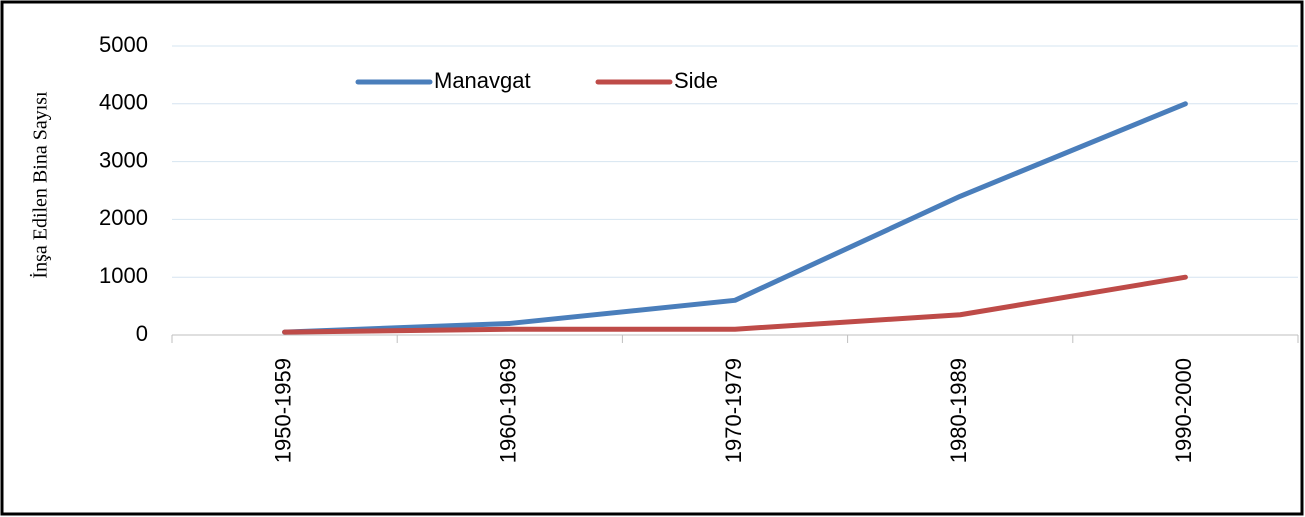 Image resolution: width=1305 pixels, height=517 pixels. I want to click on y-tick-label: 2000, so click(123, 217).